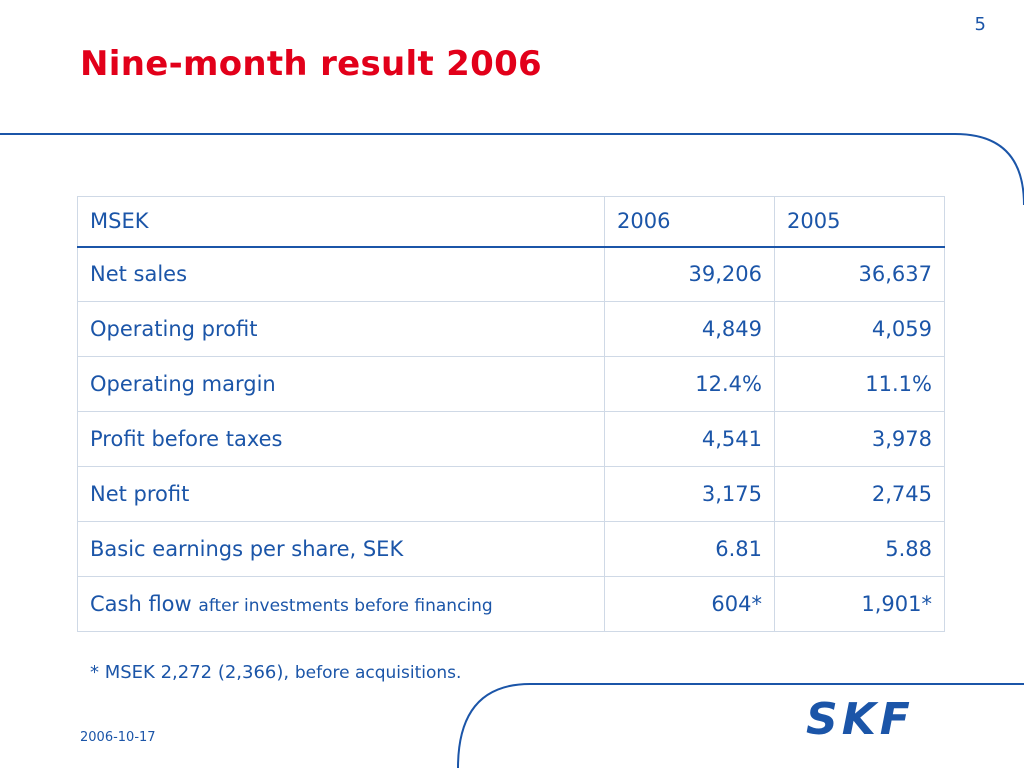 This screenshot has width=1024, height=768. I want to click on table-row: Profit before taxes 4,541 3,978, so click(511, 439).